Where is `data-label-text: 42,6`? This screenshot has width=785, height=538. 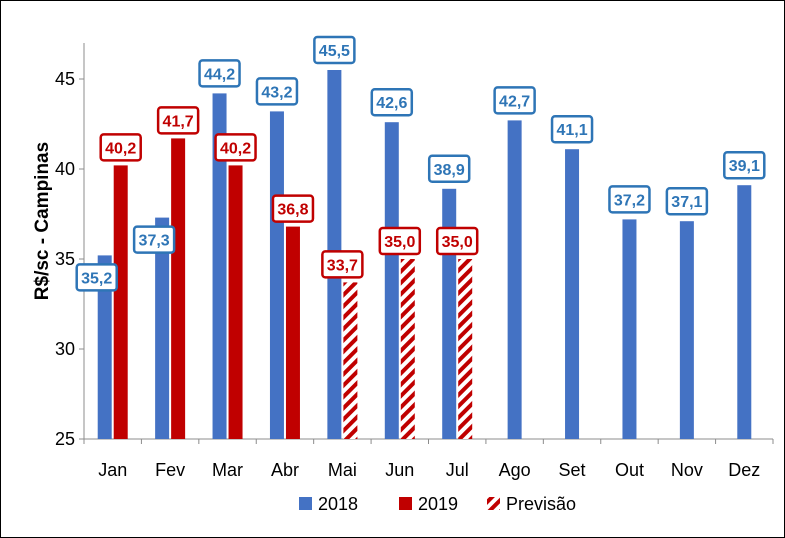
data-label-text: 42,6 is located at coordinates (391, 103).